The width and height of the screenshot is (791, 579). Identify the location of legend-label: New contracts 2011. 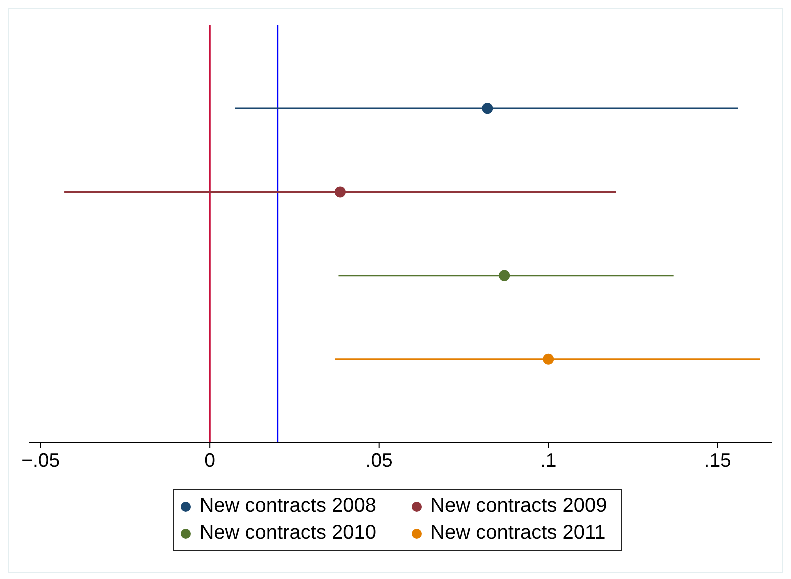
(518, 533).